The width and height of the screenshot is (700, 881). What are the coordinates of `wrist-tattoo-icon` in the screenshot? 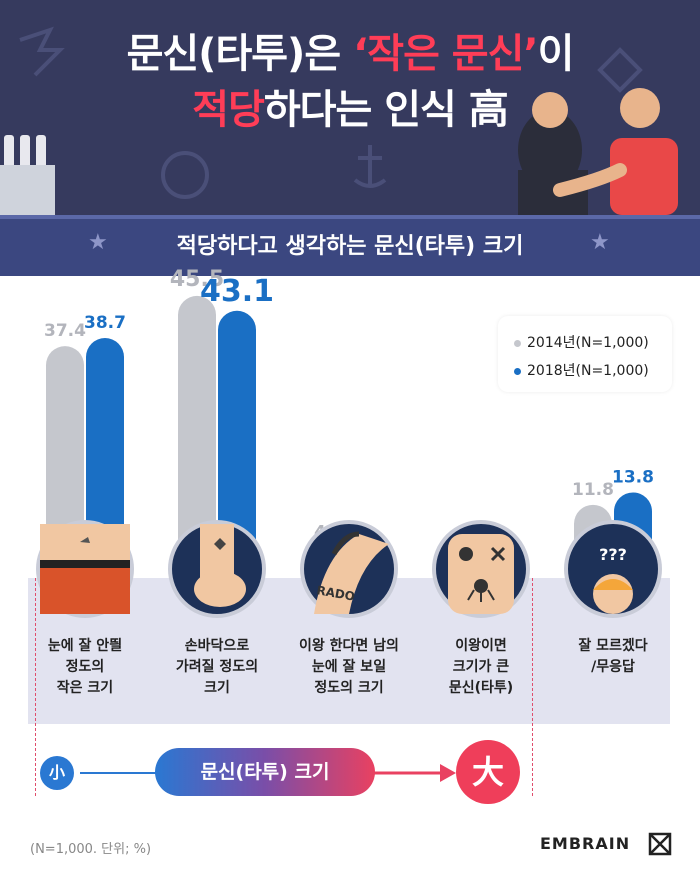 It's located at (217, 569).